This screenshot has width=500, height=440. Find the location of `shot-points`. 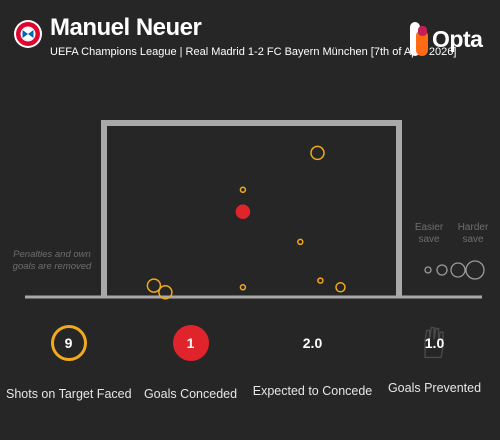

shot-points is located at coordinates (246, 222).